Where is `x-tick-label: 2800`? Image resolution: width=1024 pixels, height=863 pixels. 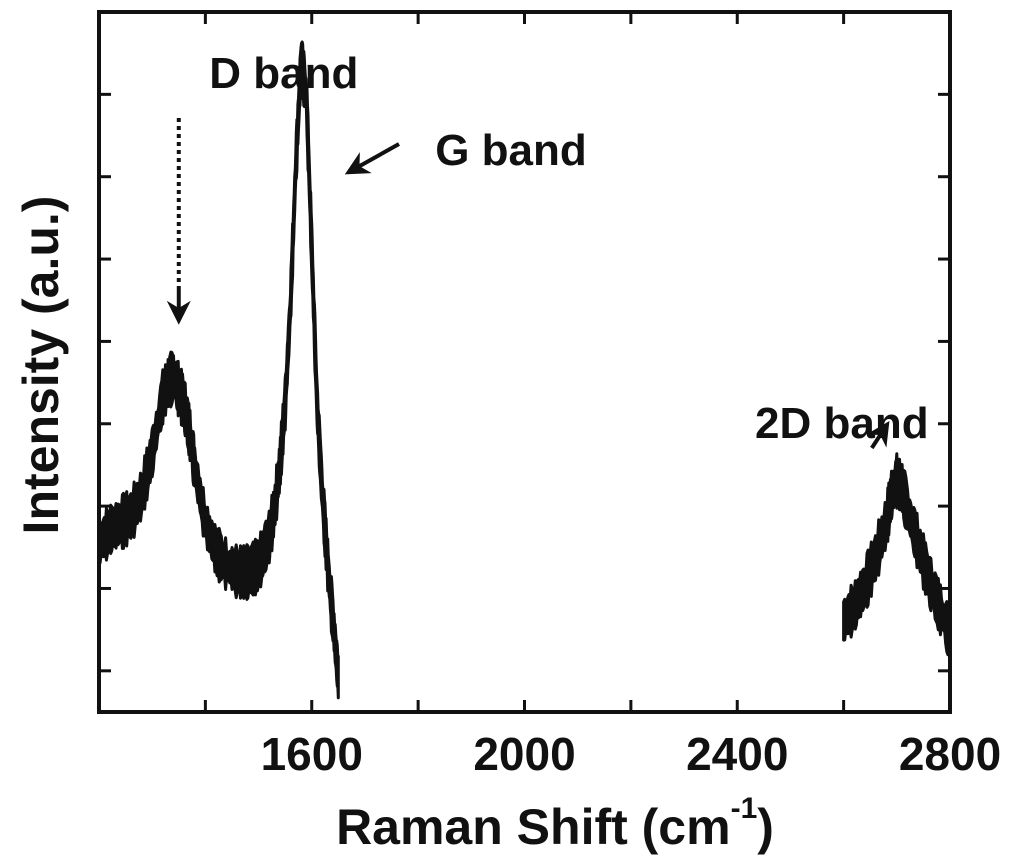 x-tick-label: 2800 is located at coordinates (950, 754).